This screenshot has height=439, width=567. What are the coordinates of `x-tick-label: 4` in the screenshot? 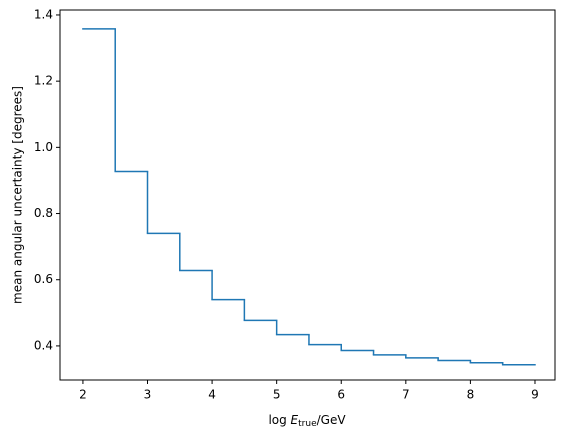 It's located at (212, 395).